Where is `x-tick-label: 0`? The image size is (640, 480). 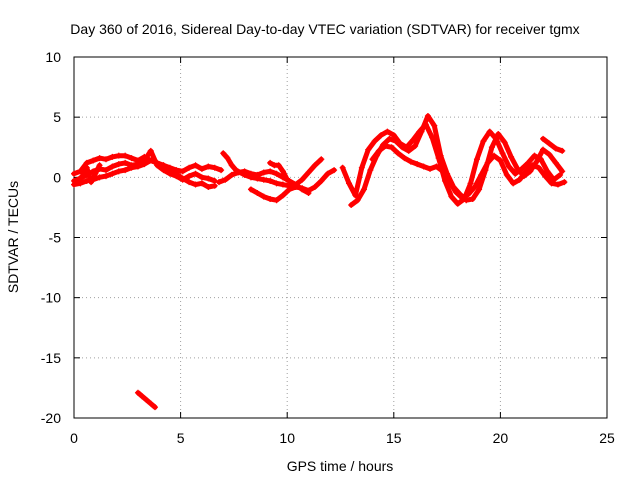
x-tick-label: 0 is located at coordinates (74, 438).